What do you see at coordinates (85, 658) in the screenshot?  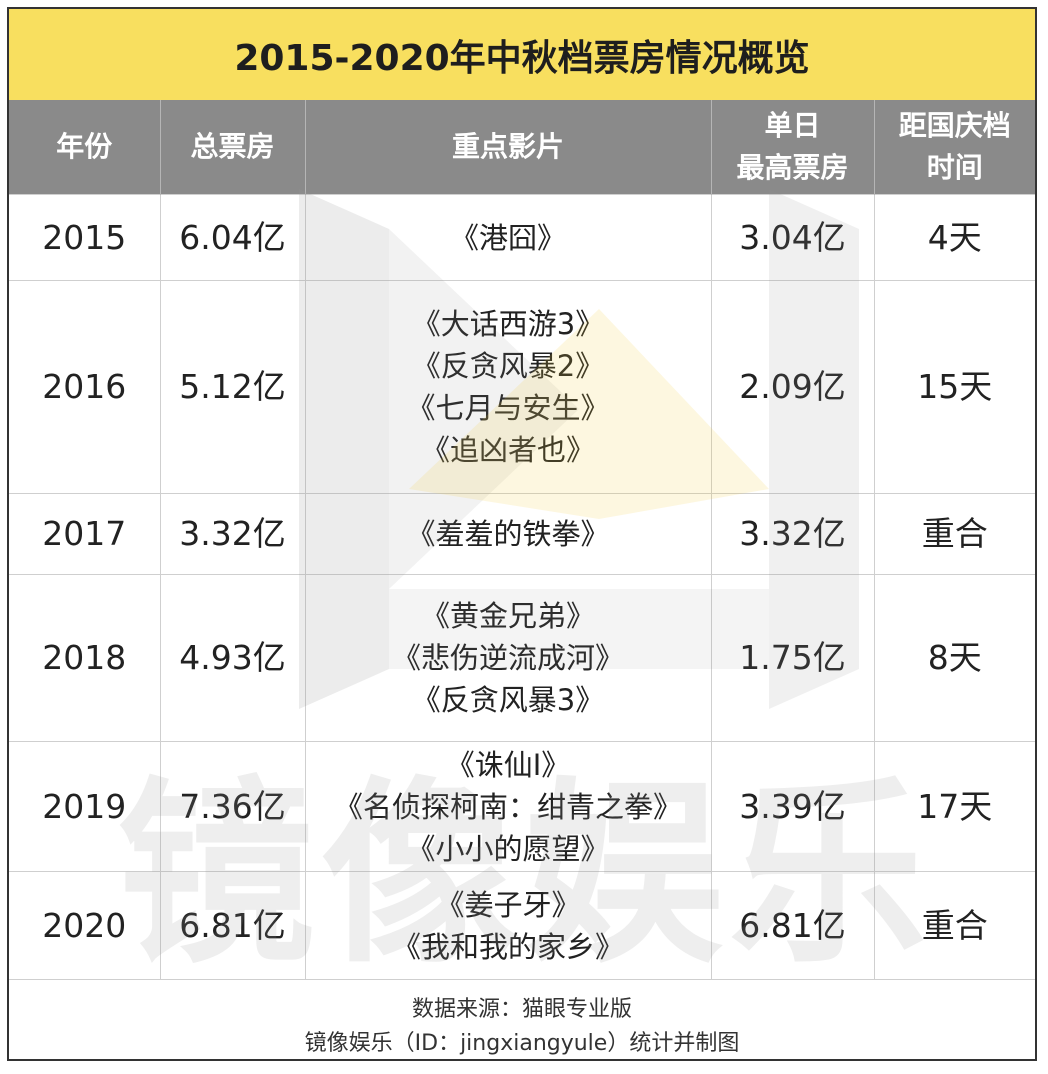 I see `cell-year: 2018` at bounding box center [85, 658].